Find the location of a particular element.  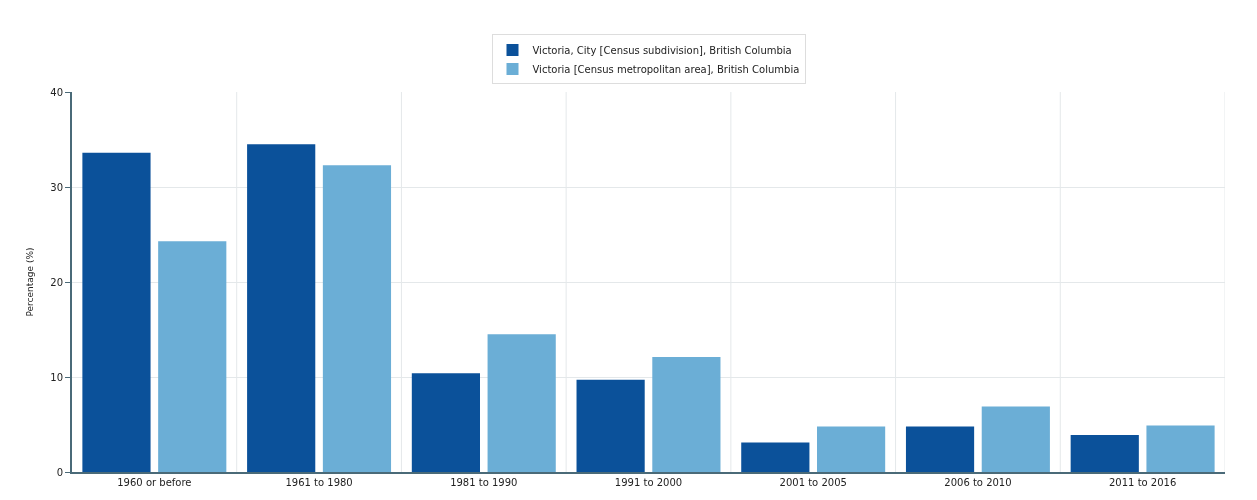

x-tick-label: 1960 or before is located at coordinates (154, 482).